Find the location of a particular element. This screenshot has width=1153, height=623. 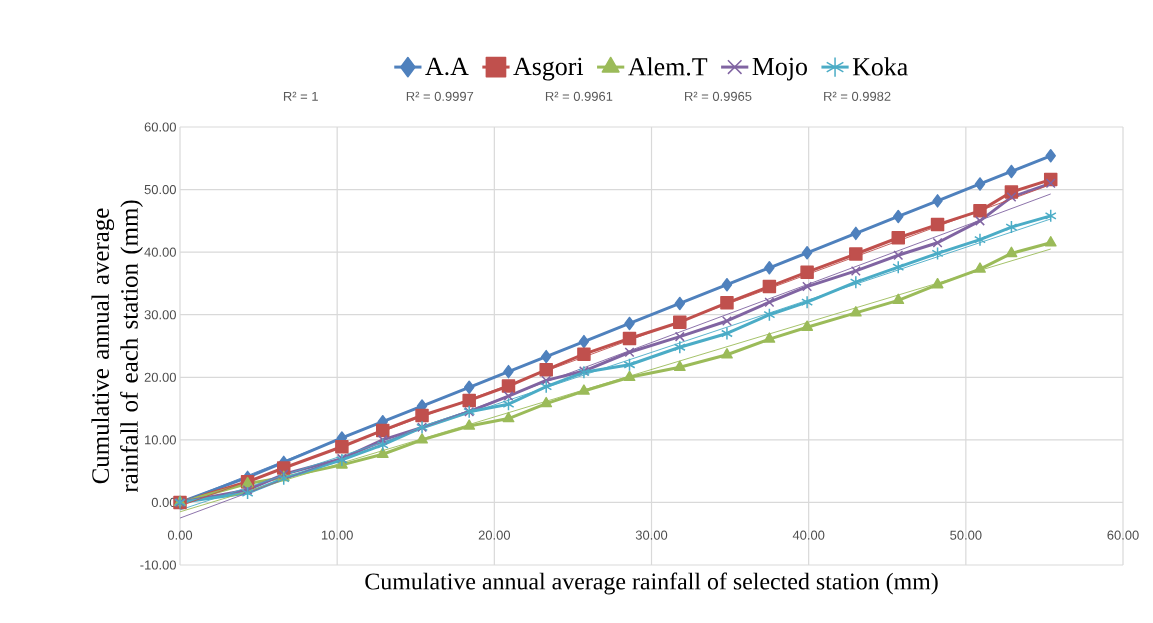

y-axis-title: Cumulative annual average rainfall of each station (mm) is located at coordinates (117, 346).